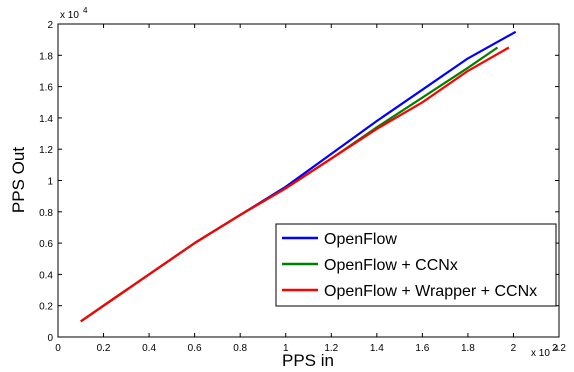 Image resolution: width=574 pixels, height=372 pixels. I want to click on y-tick-label: 1.2, so click(46, 150).